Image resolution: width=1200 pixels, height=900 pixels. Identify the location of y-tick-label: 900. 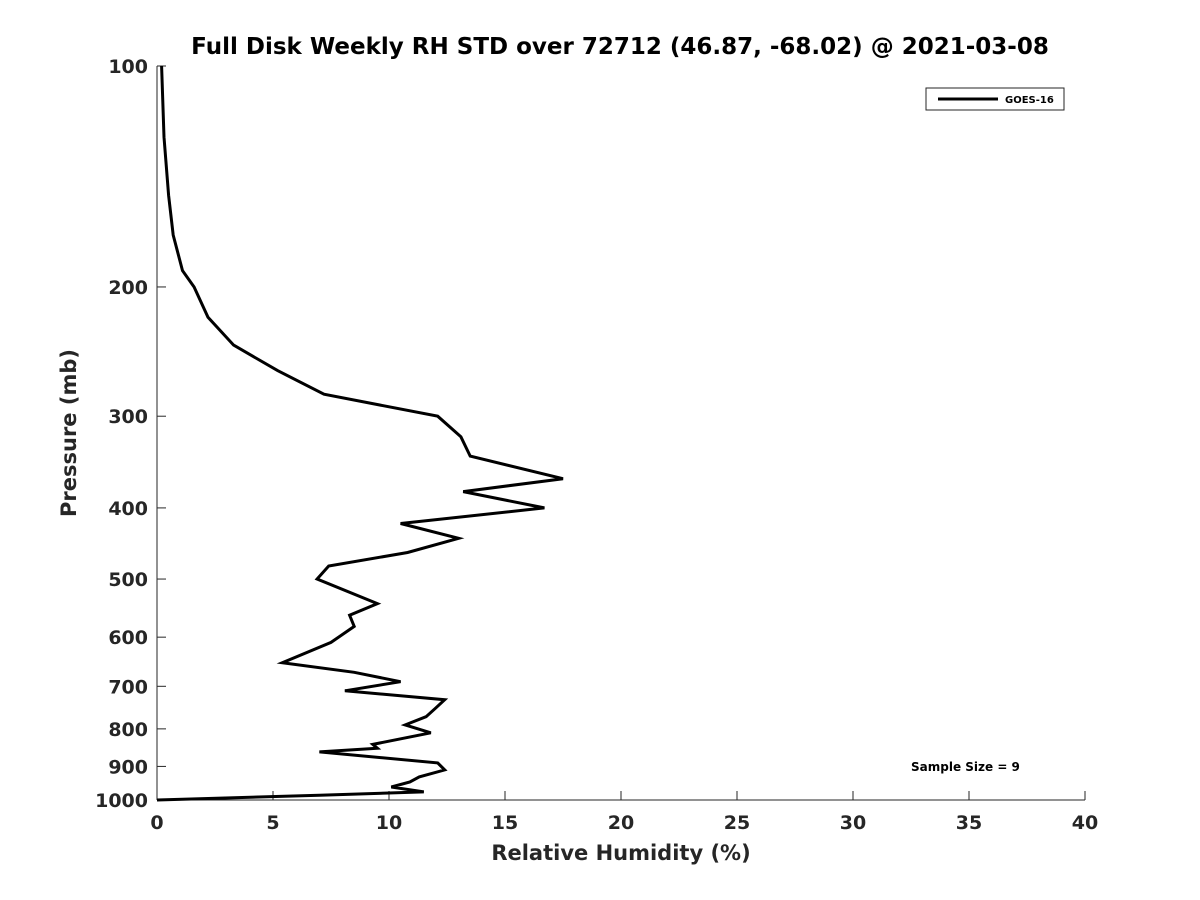
(128, 767).